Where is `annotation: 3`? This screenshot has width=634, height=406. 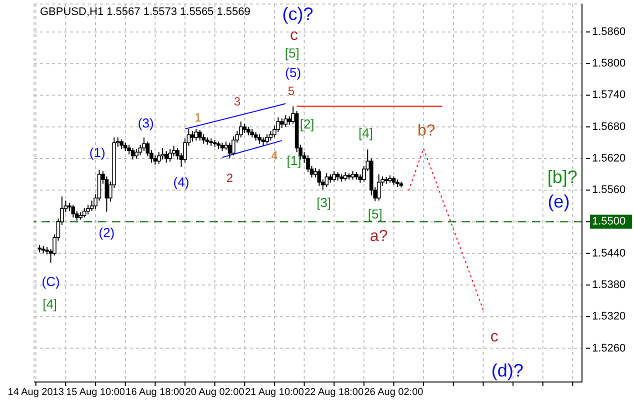 annotation: 3 is located at coordinates (237, 101).